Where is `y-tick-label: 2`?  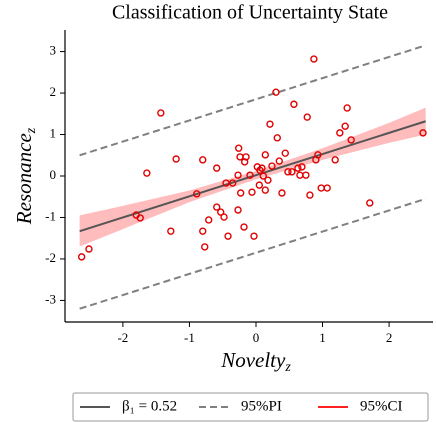 y-tick-label: 2 is located at coordinates (53, 91).